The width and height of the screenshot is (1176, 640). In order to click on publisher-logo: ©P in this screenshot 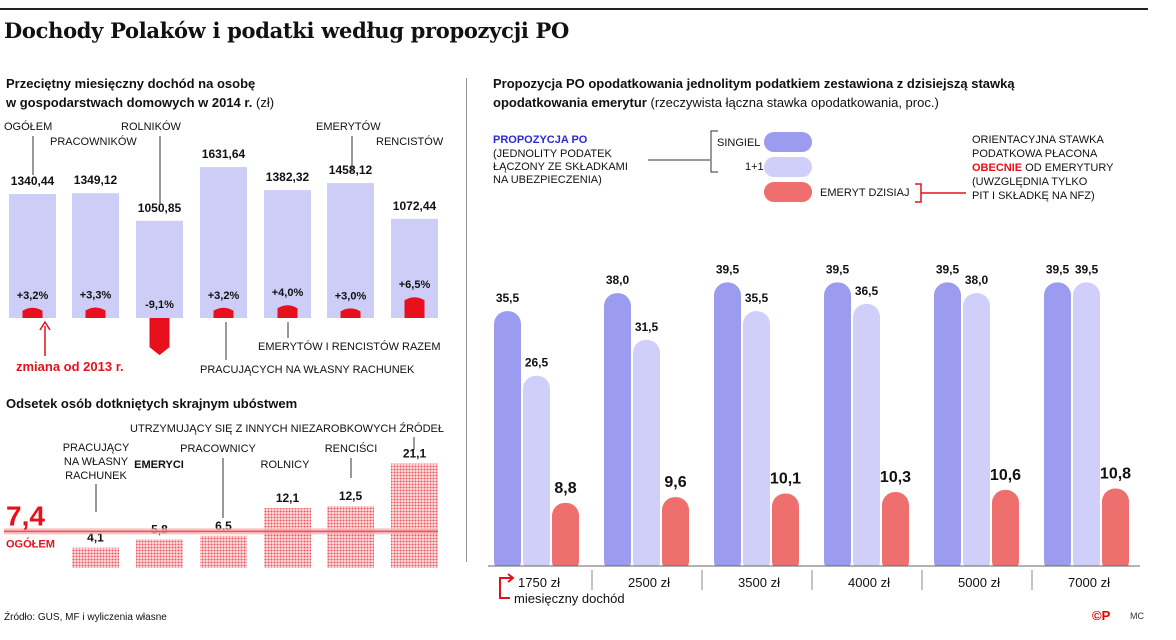, I will do `click(1101, 615)`.